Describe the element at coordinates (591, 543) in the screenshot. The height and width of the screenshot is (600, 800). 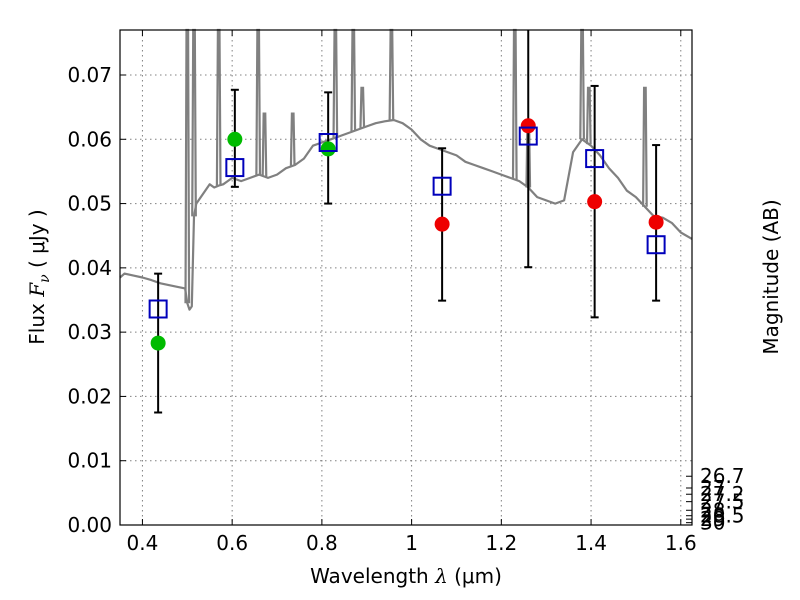
I see `x-tick-label: 1.4` at that location.